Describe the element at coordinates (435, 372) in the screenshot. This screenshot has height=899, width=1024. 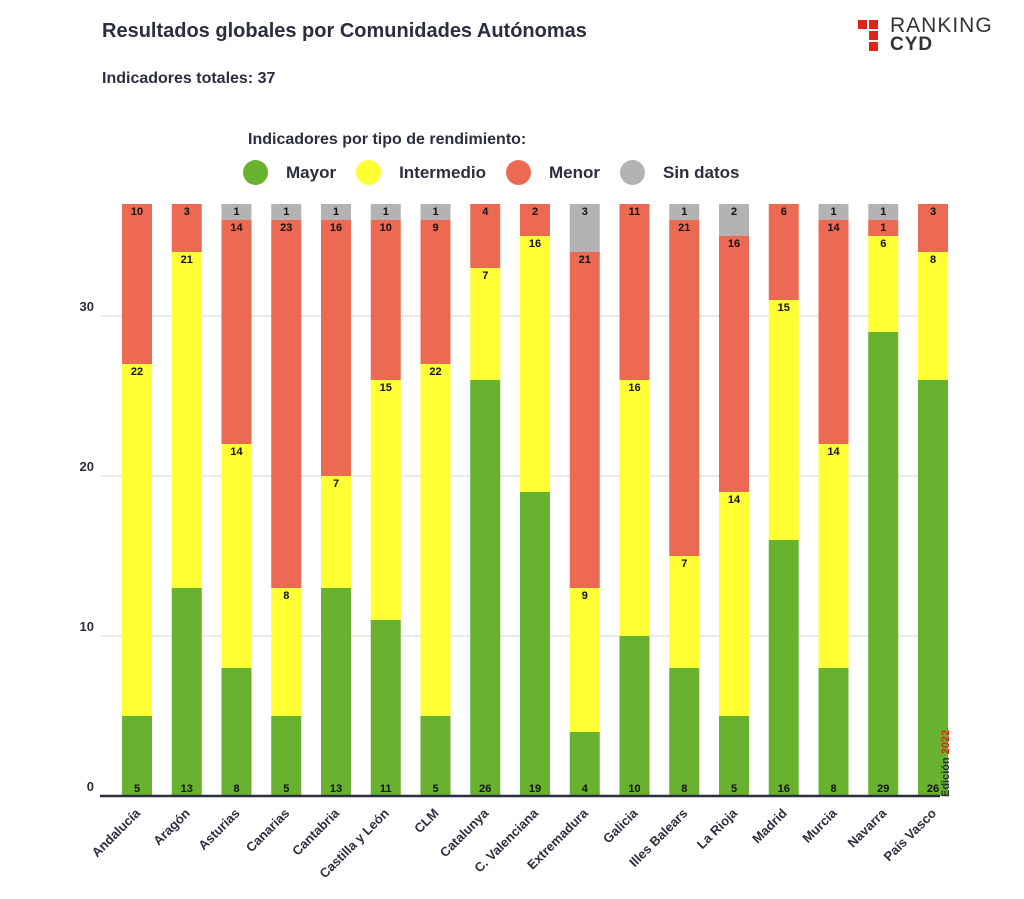
I see `data-label: 22` at that location.